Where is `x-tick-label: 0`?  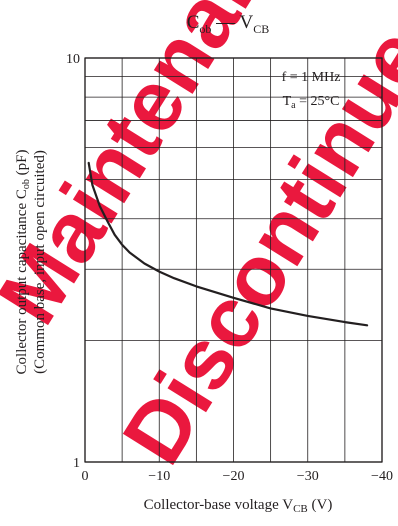 x-tick-label: 0 is located at coordinates (85, 476).